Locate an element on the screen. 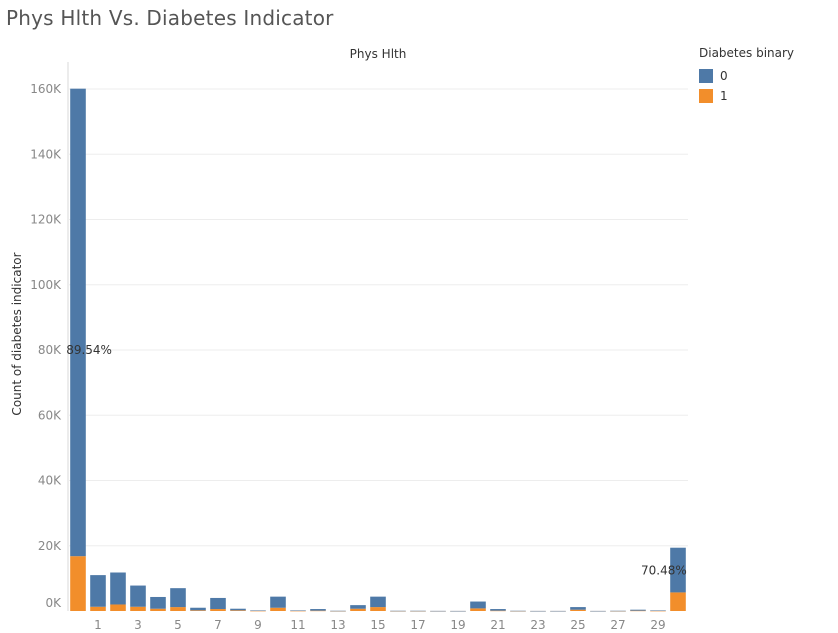  annotation-label: 89.54% is located at coordinates (89, 350).